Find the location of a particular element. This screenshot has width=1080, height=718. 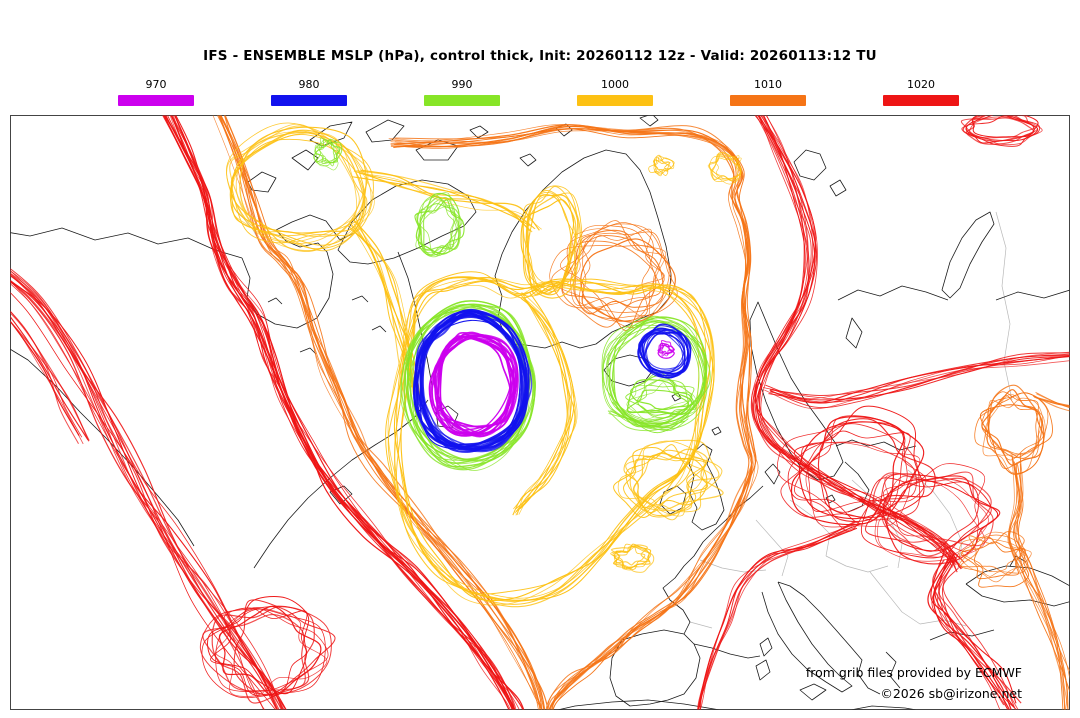

novaya-zemlya-coast is located at coordinates (968, 255).